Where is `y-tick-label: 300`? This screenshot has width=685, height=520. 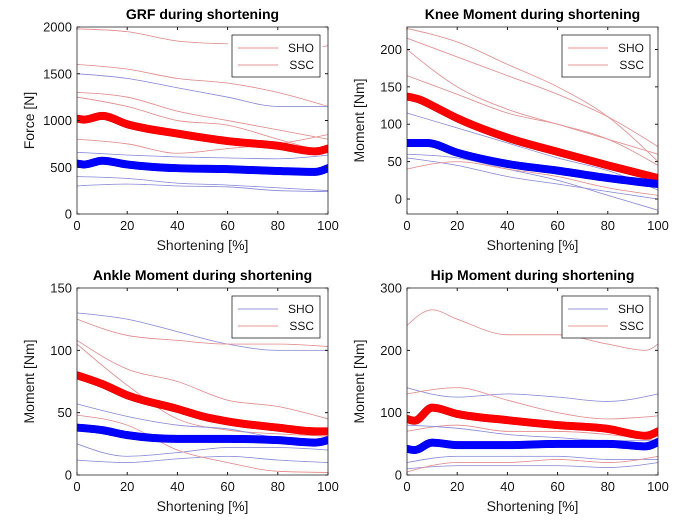 y-tick-label: 300 is located at coordinates (391, 288).